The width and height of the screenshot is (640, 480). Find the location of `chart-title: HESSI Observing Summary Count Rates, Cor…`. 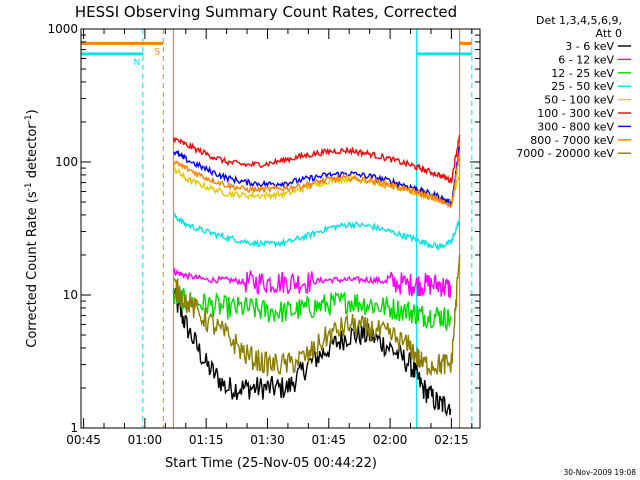

chart-title: HESSI Observing Summary Count Rates, Cor… is located at coordinates (266, 12).